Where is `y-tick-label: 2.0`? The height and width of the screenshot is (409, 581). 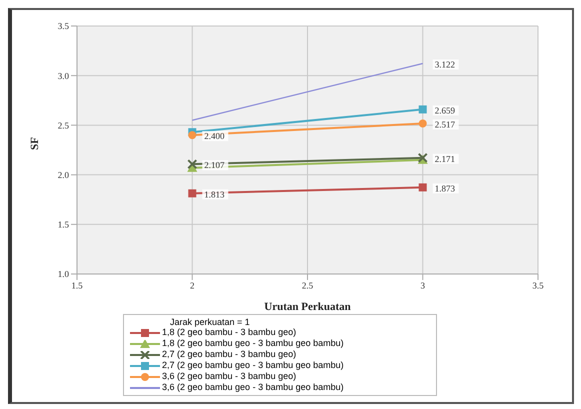 y-tick-label: 2.0 is located at coordinates (64, 175).